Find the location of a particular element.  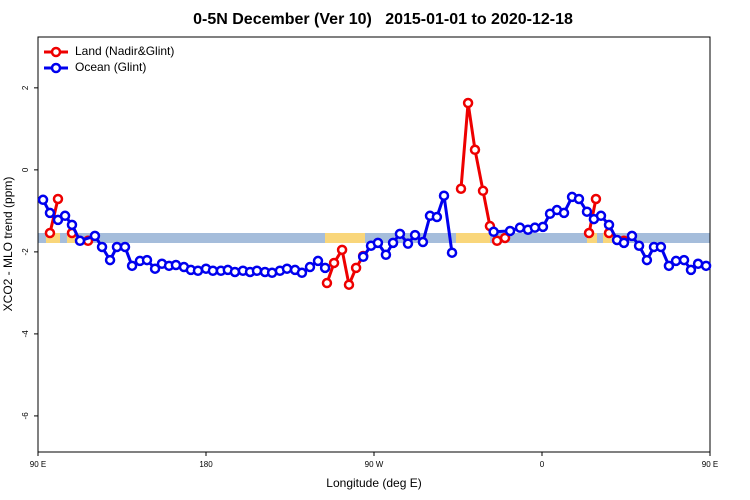

y-axis-title: XCO2 - MLO trend (ppm) is located at coordinates (8, 244).